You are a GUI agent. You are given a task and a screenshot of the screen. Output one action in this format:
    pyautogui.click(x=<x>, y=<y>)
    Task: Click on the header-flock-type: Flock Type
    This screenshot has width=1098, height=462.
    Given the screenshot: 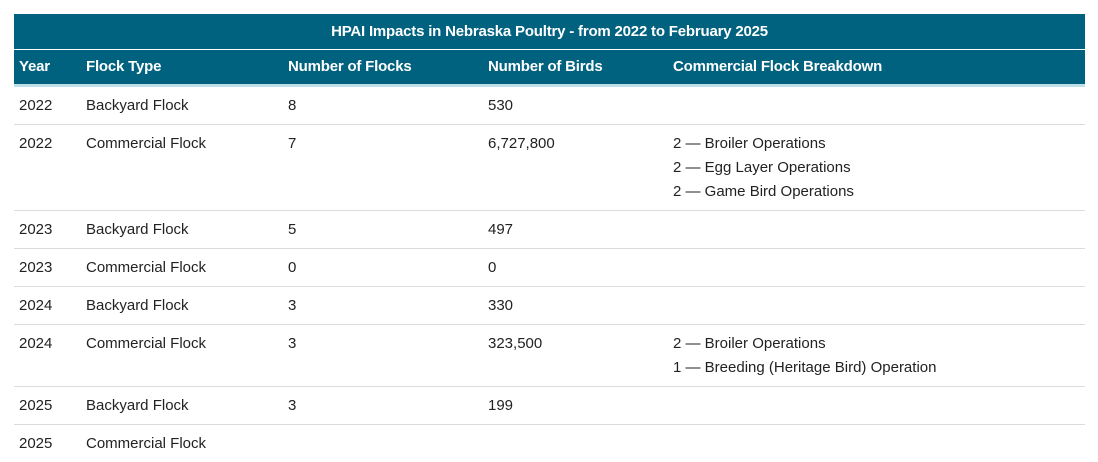 What is the action you would take?
    pyautogui.click(x=124, y=66)
    